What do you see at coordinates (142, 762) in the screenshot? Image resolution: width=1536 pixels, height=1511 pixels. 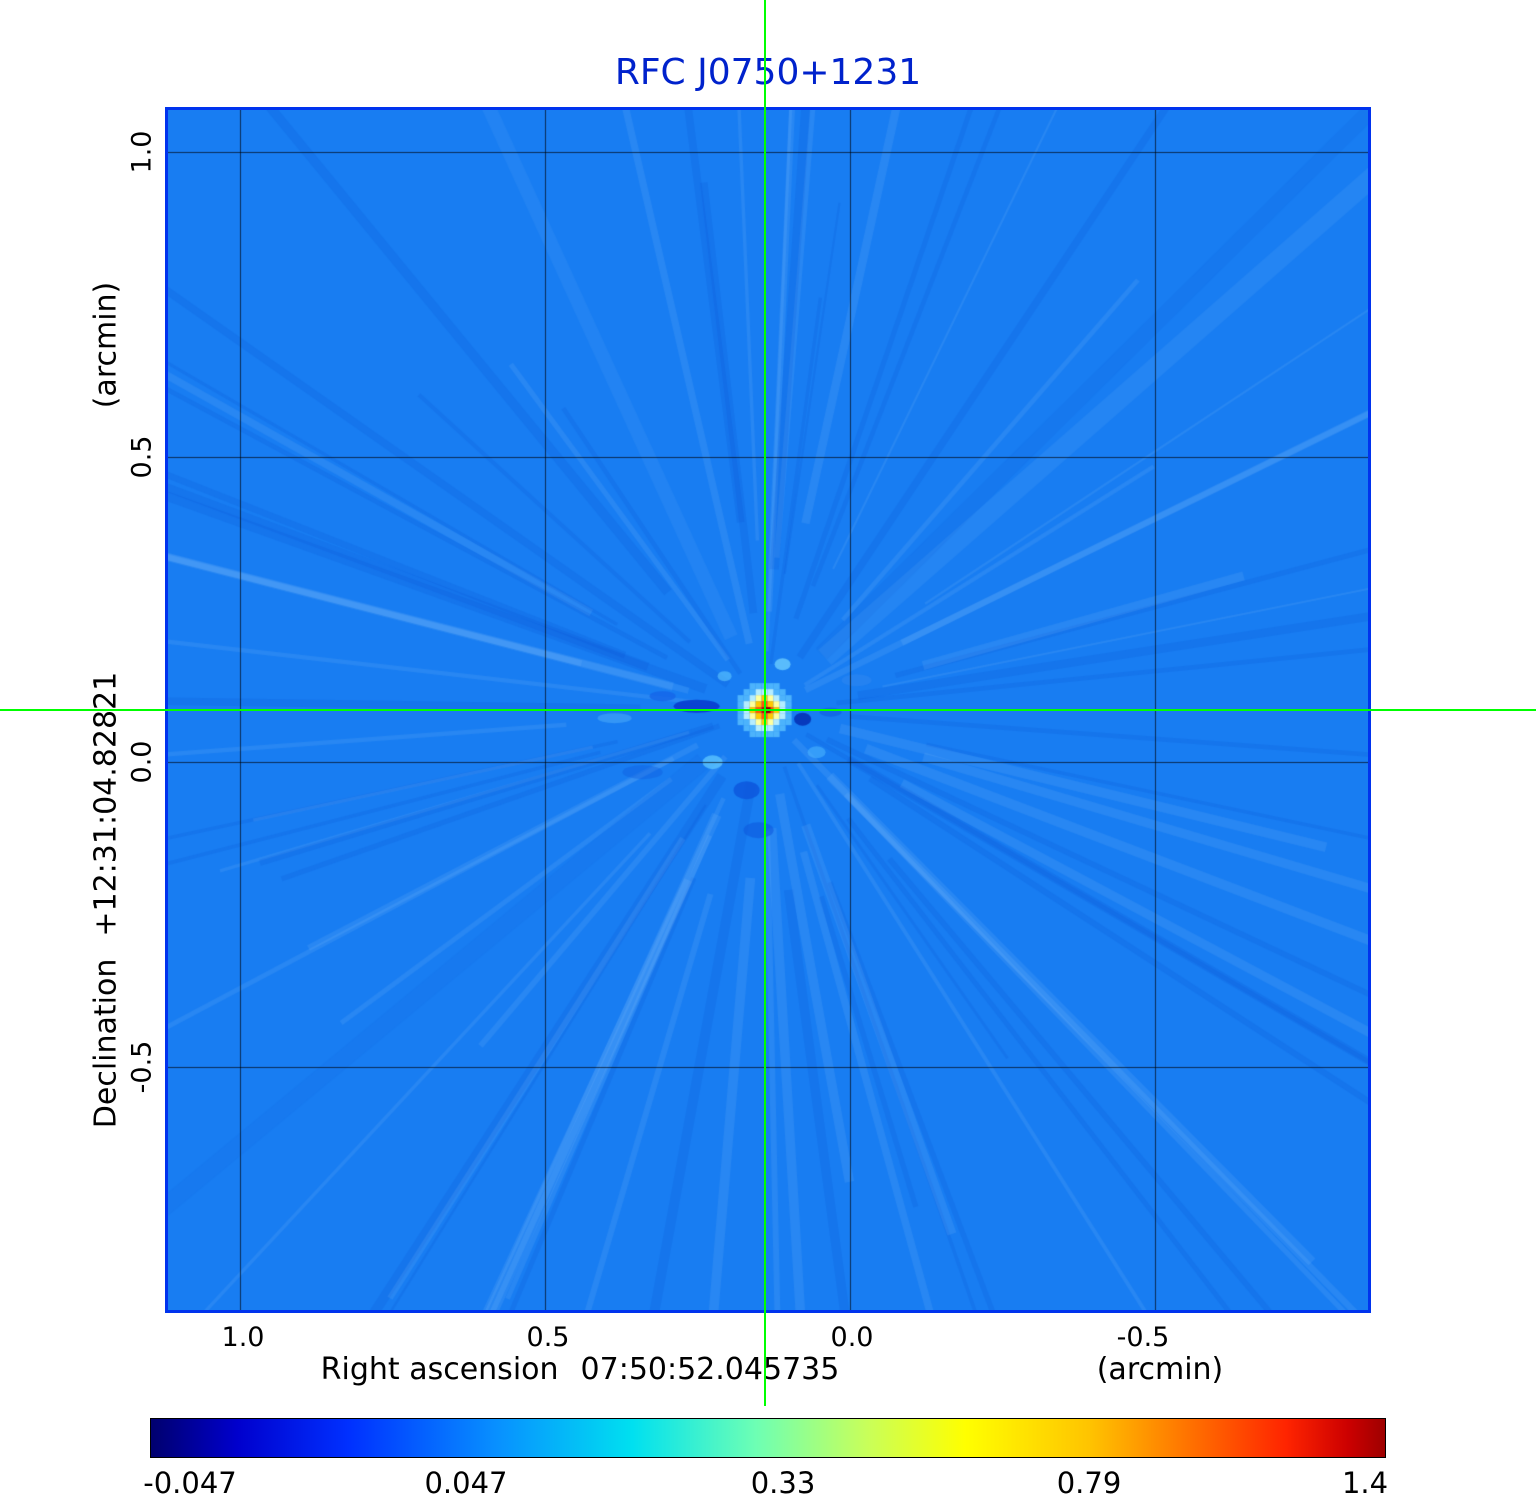 I see `y-tick-label: 0.0` at bounding box center [142, 762].